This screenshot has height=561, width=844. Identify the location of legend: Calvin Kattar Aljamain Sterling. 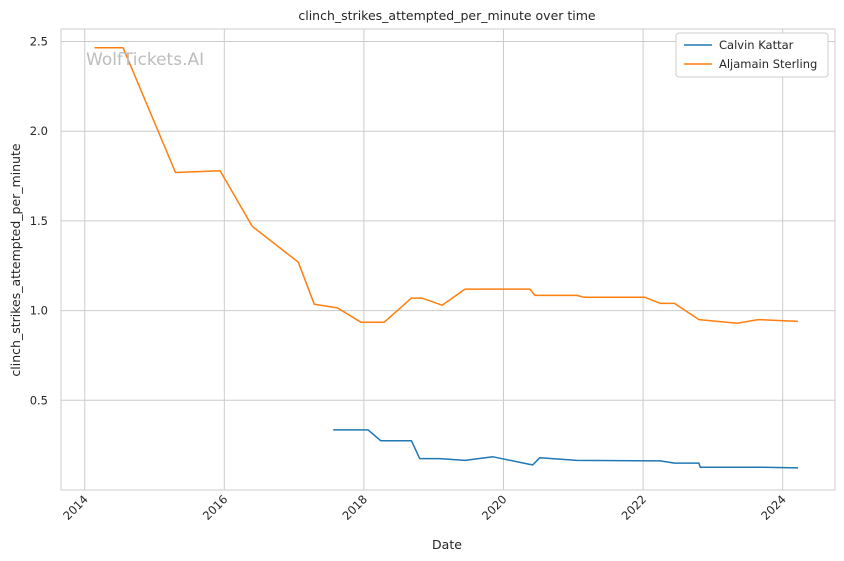
(752, 55).